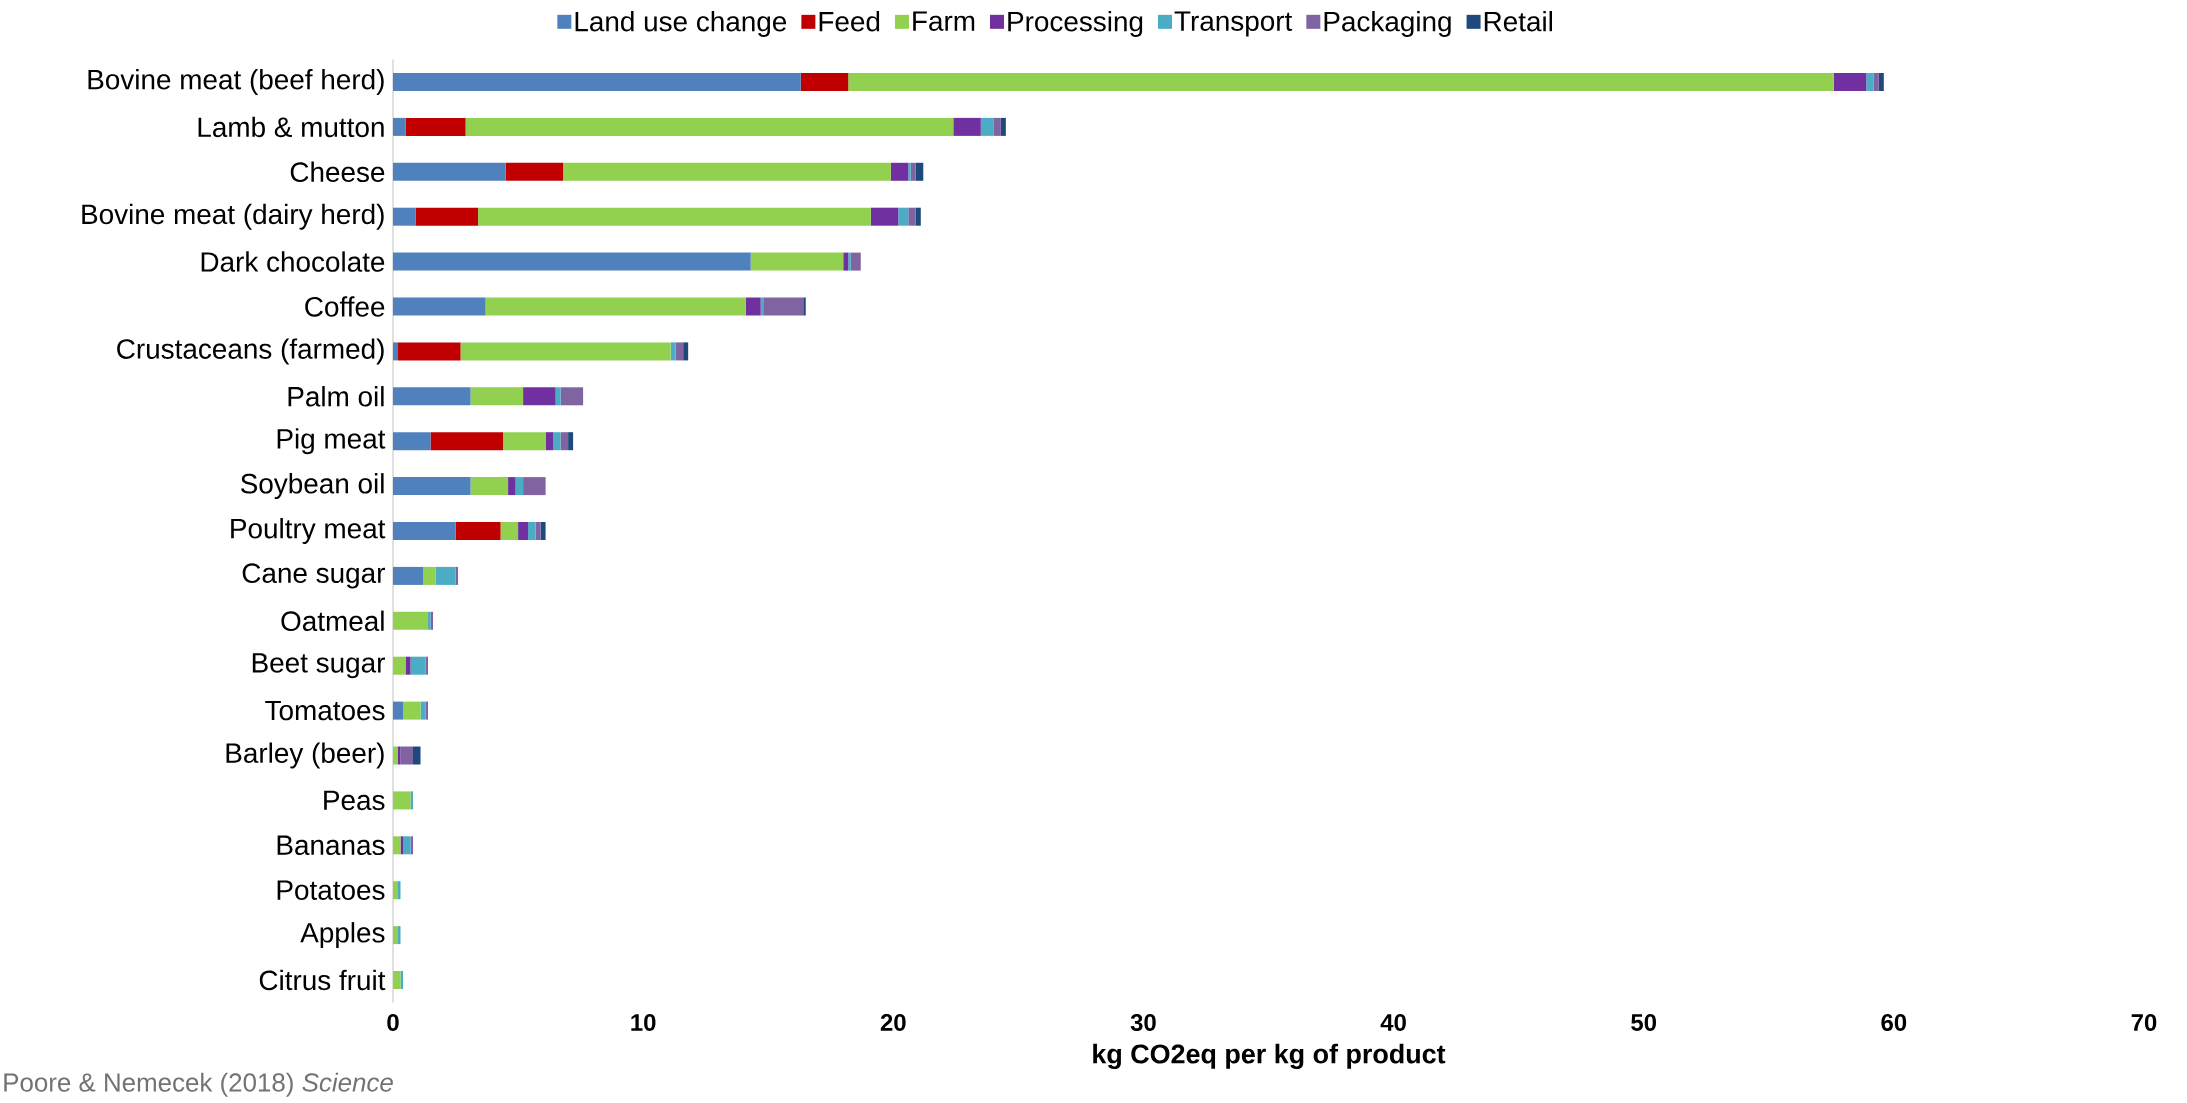  Describe the element at coordinates (293, 261) in the screenshot. I see `y-tick-label: Dark chocolate` at that location.